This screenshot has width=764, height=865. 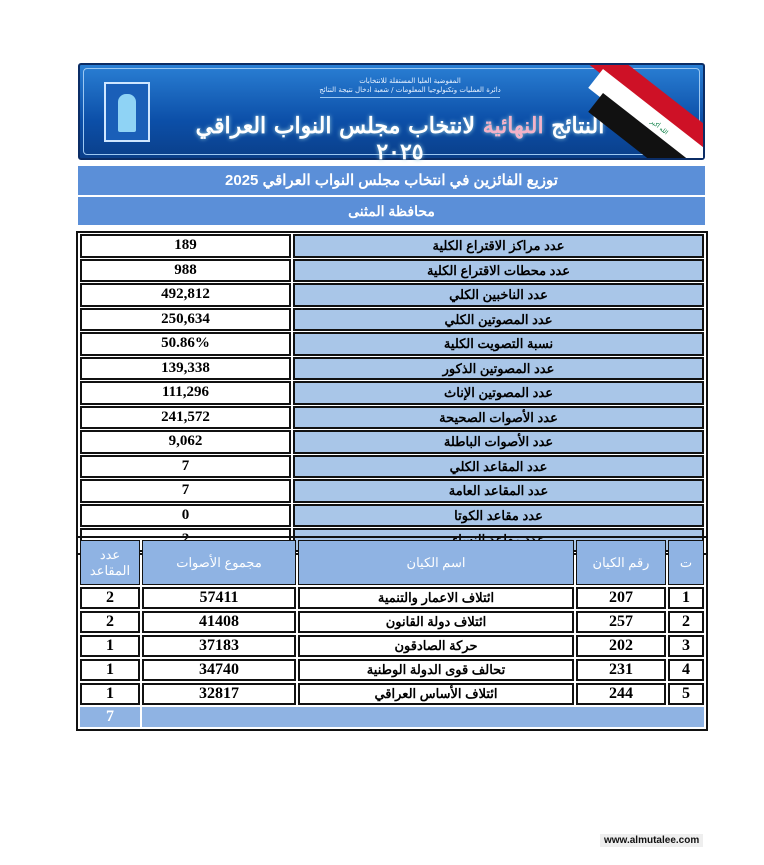 What do you see at coordinates (498, 295) in the screenshot?
I see `stat-label: عدد الناخبين الكلي` at bounding box center [498, 295].